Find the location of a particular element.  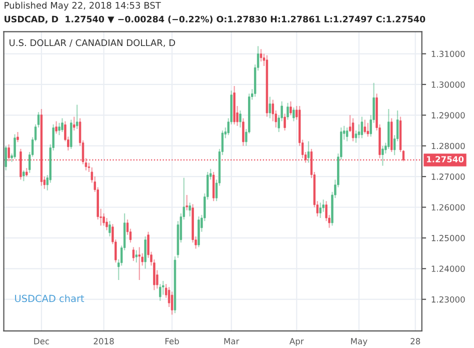

y-tick-label: 1.26000 is located at coordinates (448, 207).